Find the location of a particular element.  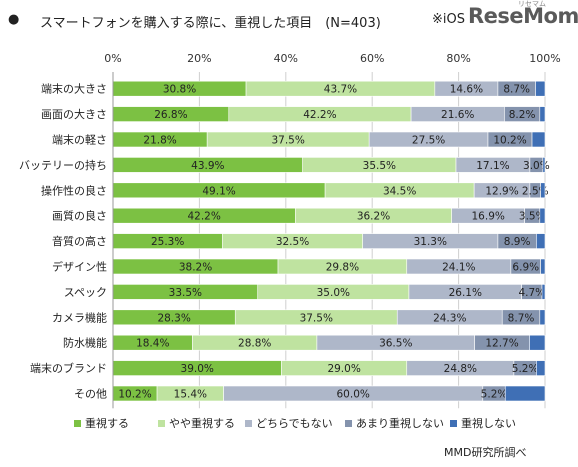

data-label: 33.5% is located at coordinates (185, 293).